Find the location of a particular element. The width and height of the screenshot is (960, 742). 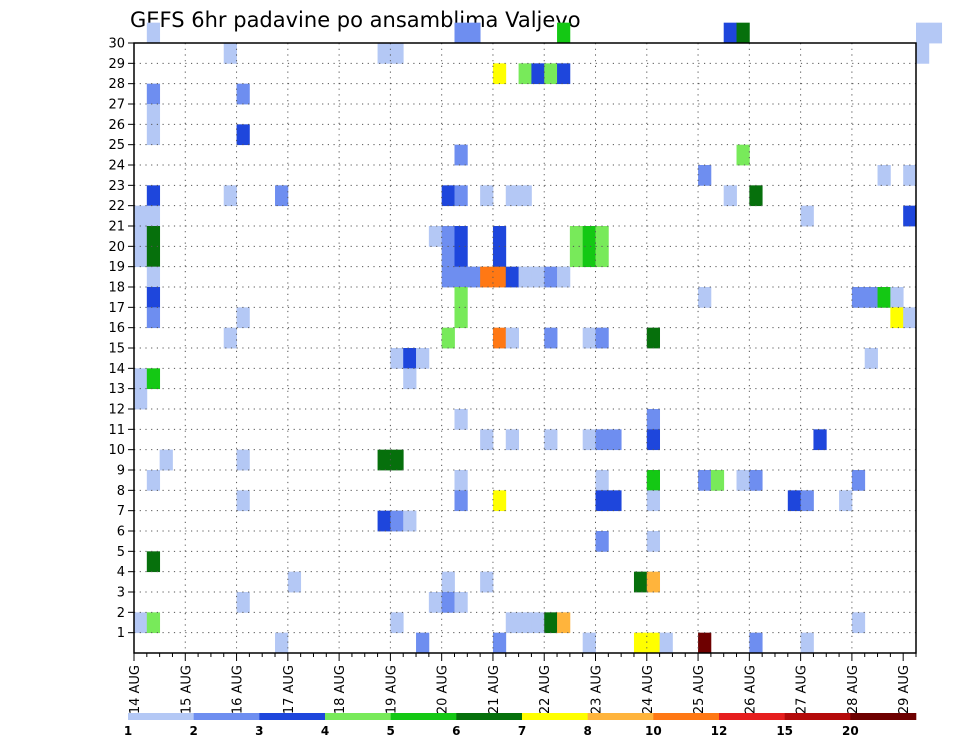

y-tick-label: 19 is located at coordinates (116, 267).